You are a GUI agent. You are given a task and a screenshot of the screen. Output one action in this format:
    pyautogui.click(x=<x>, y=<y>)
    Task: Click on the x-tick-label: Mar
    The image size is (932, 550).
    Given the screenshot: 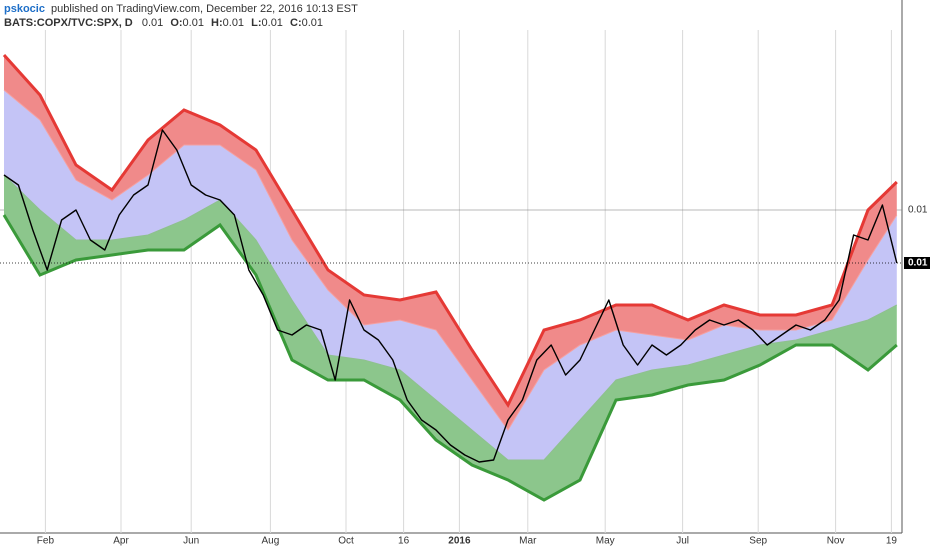 What is the action you would take?
    pyautogui.click(x=528, y=541)
    